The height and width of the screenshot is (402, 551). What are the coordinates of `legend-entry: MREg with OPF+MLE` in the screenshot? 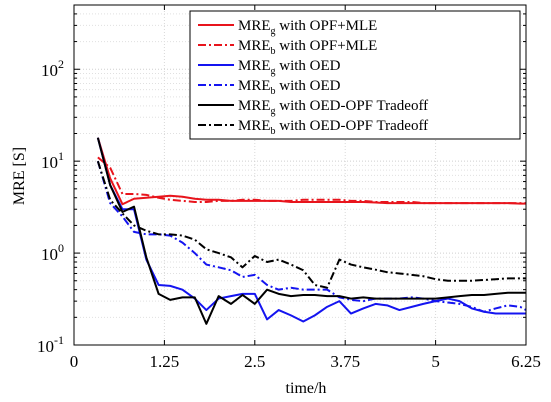 It's located at (307, 27).